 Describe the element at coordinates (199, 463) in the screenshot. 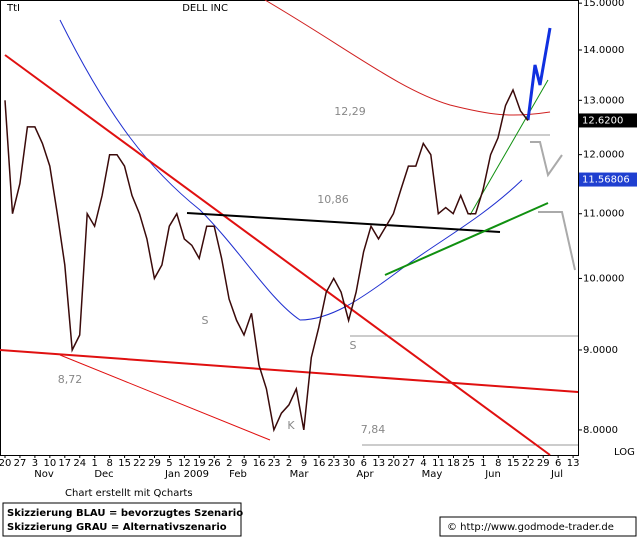

I see `x-tick-label: 19` at that location.